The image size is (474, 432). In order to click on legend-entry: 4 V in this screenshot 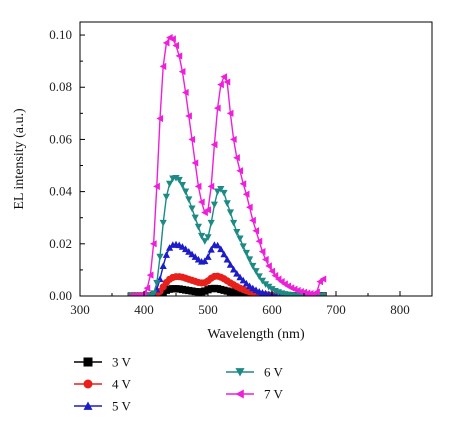, I will do `click(103, 384)`.